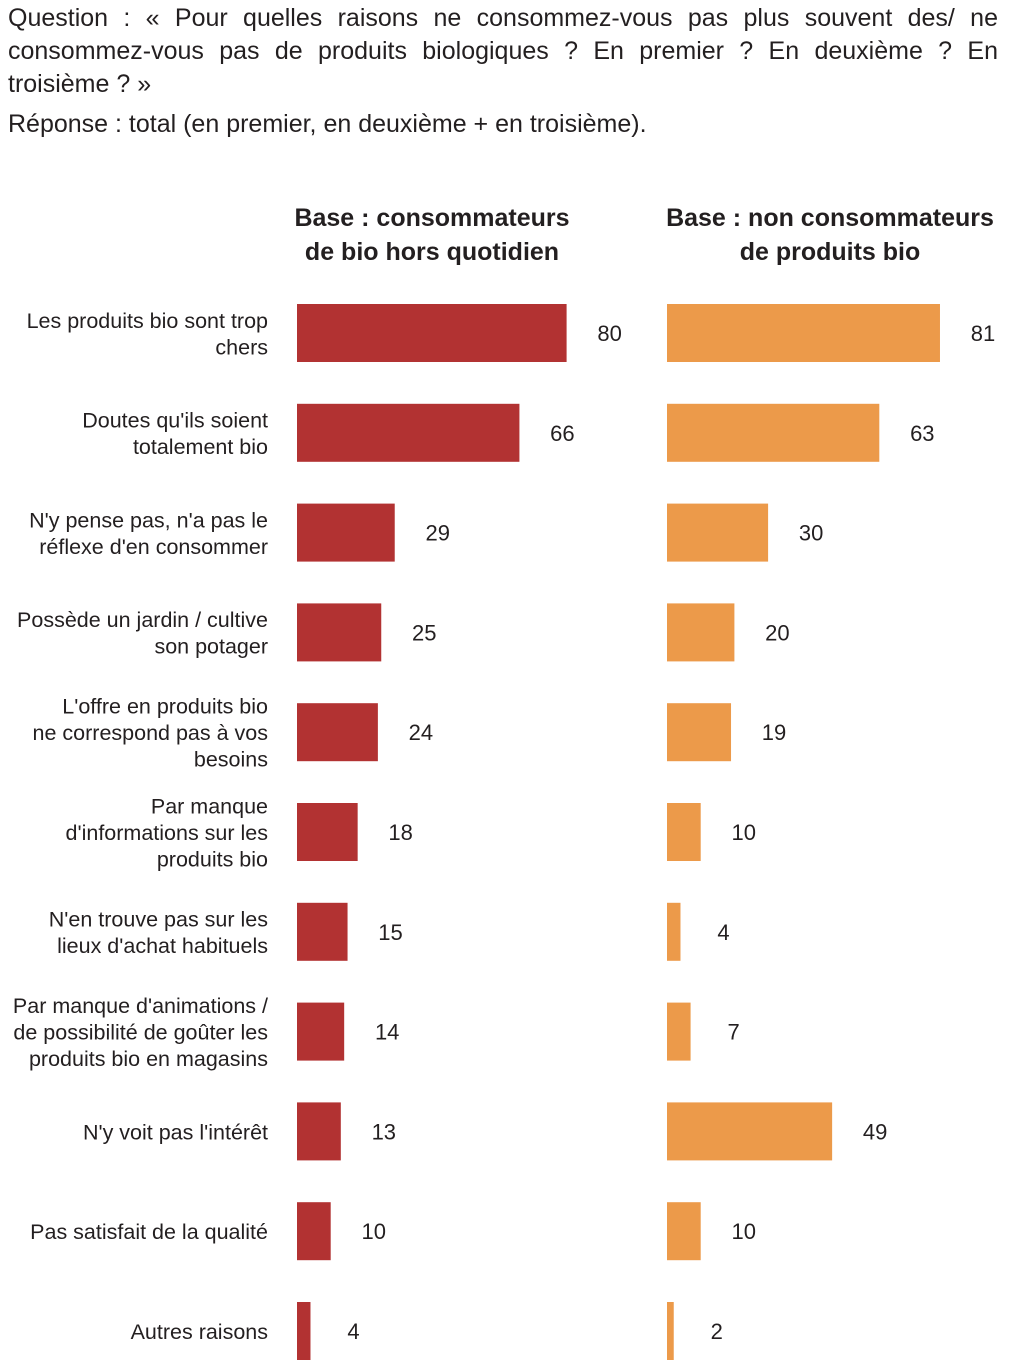 The image size is (1012, 1372). Describe the element at coordinates (142, 633) in the screenshot. I see `category-label: Possède un jardin / cultive son potager` at that location.